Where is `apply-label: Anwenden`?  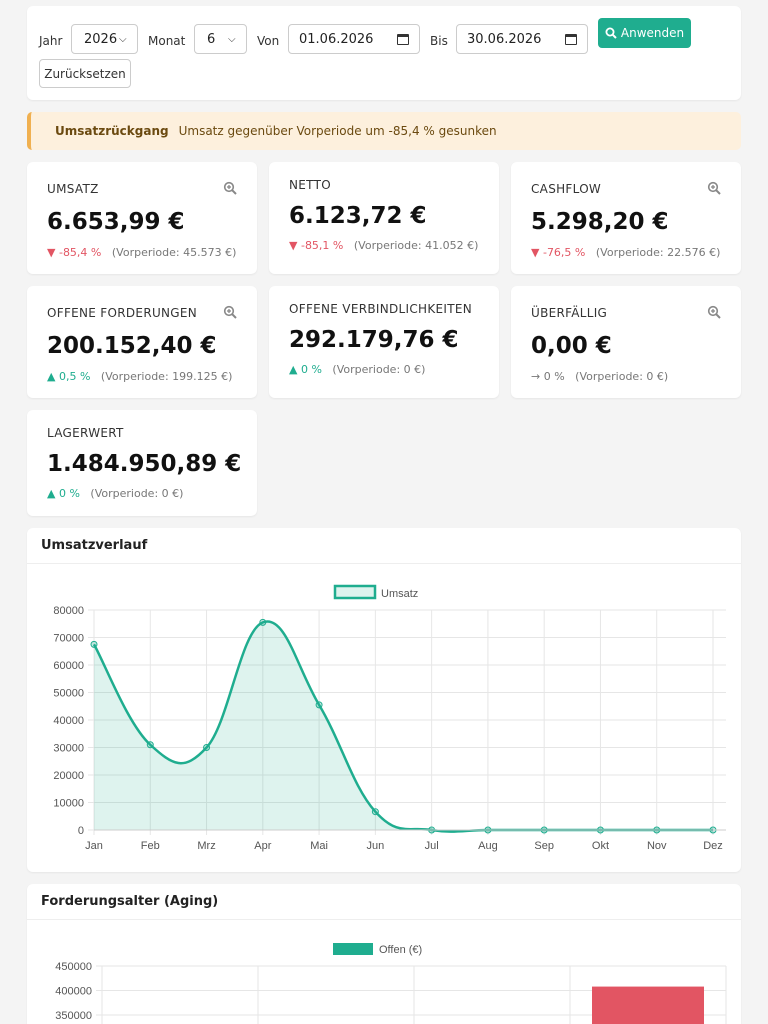 apply-label: Anwenden is located at coordinates (652, 33).